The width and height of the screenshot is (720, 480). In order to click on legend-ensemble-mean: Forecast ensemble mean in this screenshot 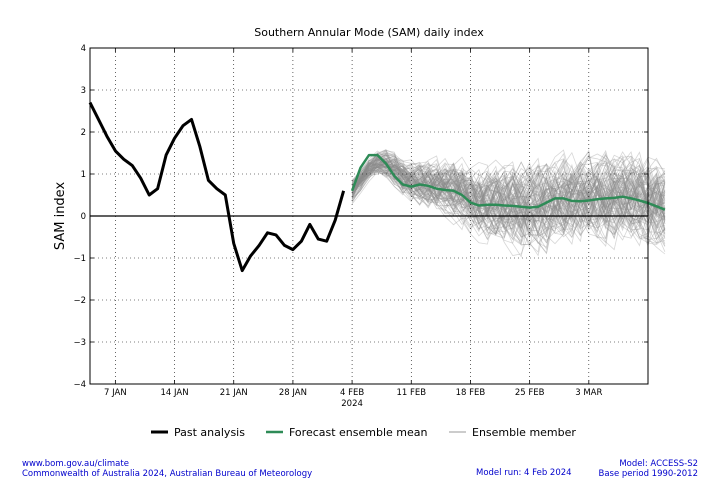, I will do `click(358, 432)`.